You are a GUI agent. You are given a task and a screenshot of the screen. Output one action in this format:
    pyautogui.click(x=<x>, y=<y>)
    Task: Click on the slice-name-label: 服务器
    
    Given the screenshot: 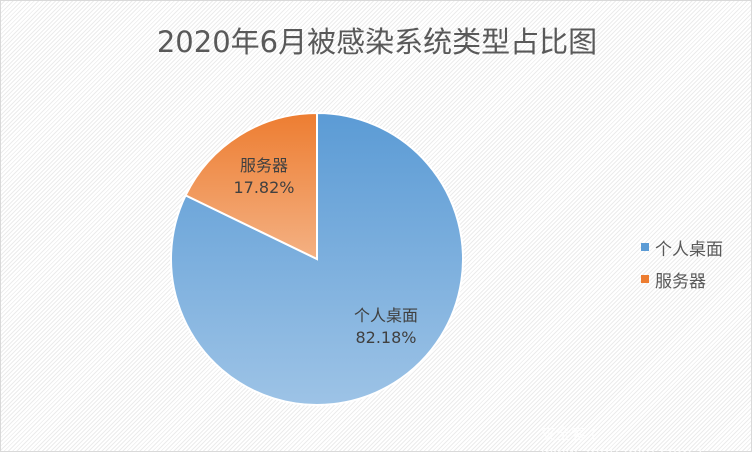 What is the action you would take?
    pyautogui.click(x=264, y=165)
    